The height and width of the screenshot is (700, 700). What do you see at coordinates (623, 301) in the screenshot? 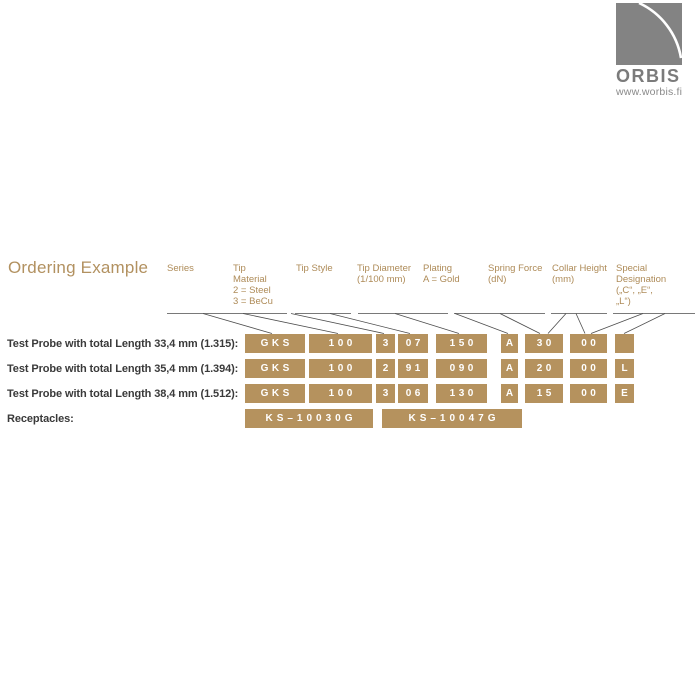
I see `column-header-line: „L“)` at bounding box center [623, 301].